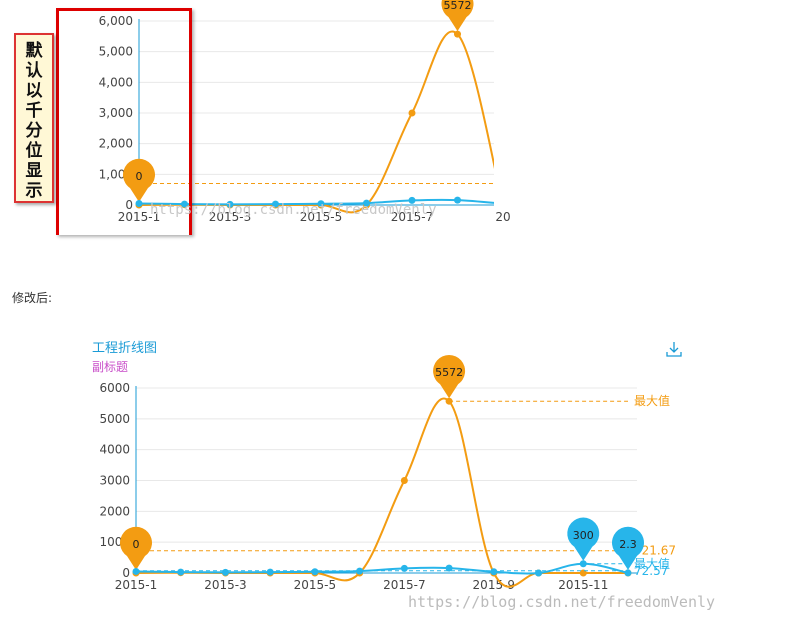 This screenshot has width=808, height=617. What do you see at coordinates (129, 205) in the screenshot?
I see `y-tick-0-0: 0` at bounding box center [129, 205].